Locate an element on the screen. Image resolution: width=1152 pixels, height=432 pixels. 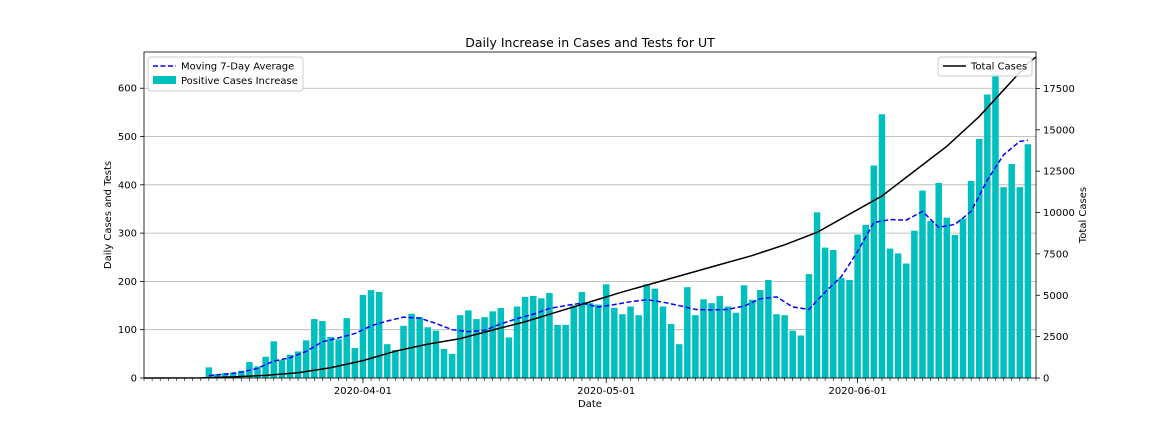
legend-right-box is located at coordinates (985, 66).